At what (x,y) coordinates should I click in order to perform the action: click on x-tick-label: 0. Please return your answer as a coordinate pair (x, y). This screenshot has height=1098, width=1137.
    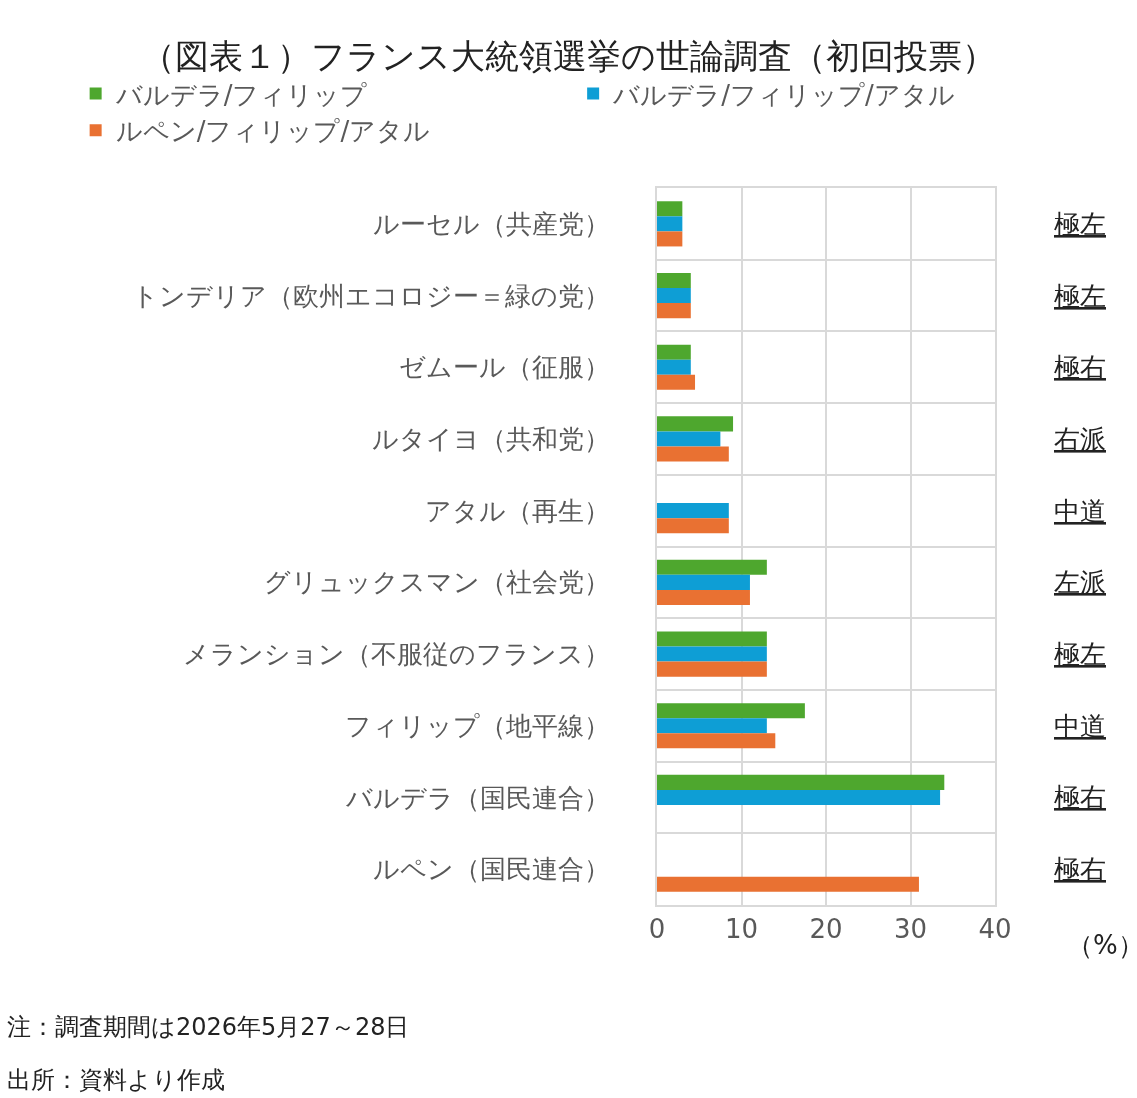
    Looking at the image, I should click on (657, 929).